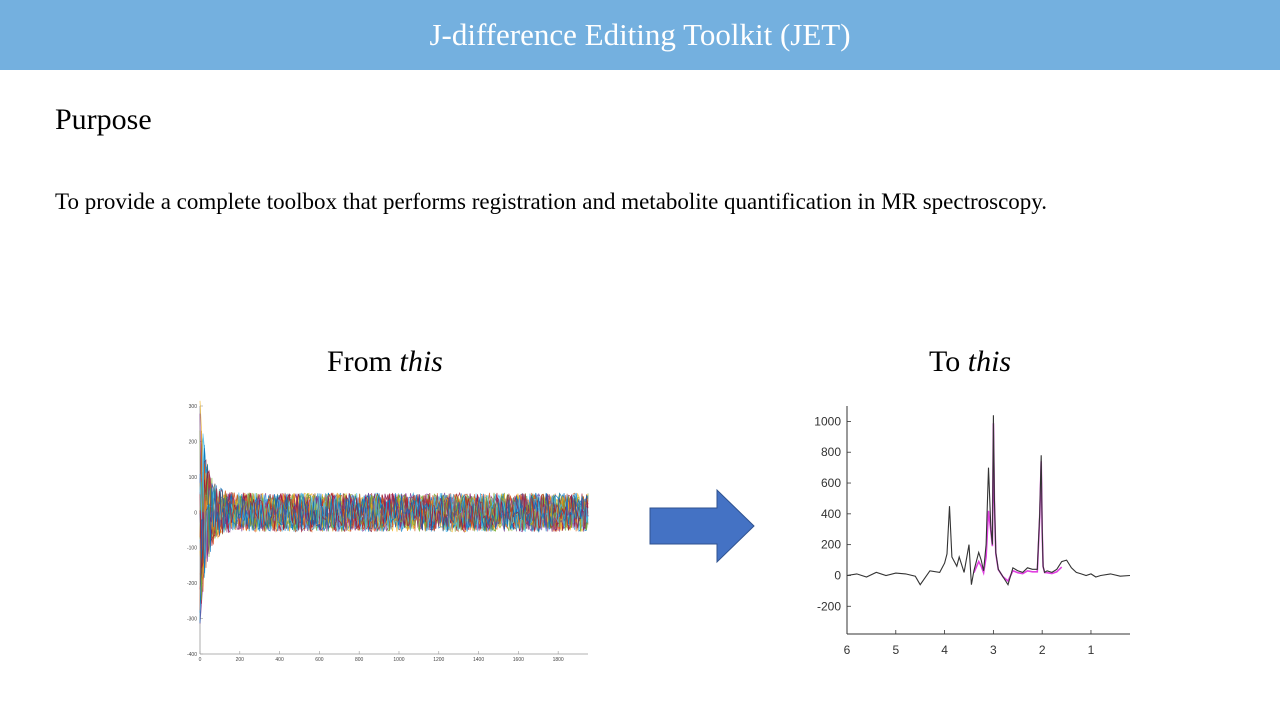 The width and height of the screenshot is (1280, 720). I want to click on y-tick-label: -100, so click(192, 549).